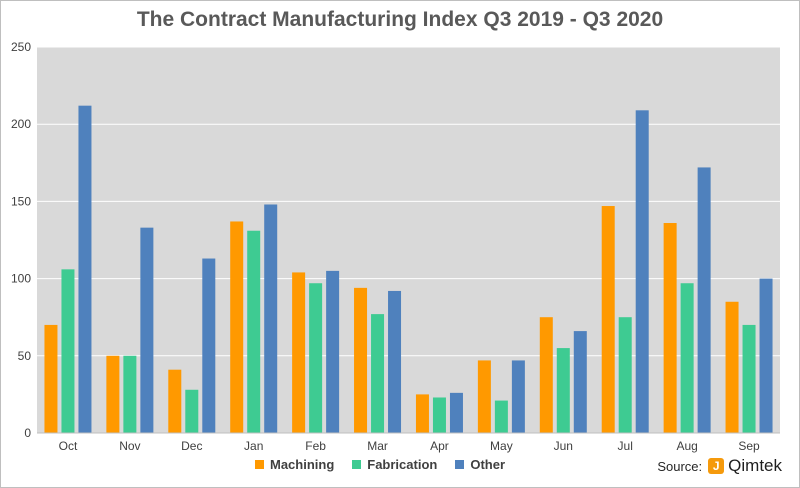 This screenshot has width=800, height=488. Describe the element at coordinates (377, 446) in the screenshot. I see `x-tick-label: Mar` at that location.